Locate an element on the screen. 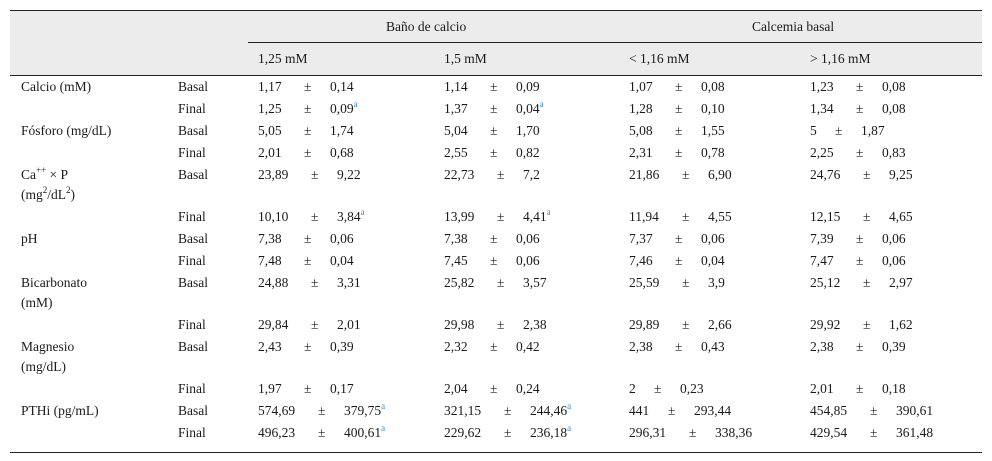  cell-mean: 25,59 is located at coordinates (644, 282).